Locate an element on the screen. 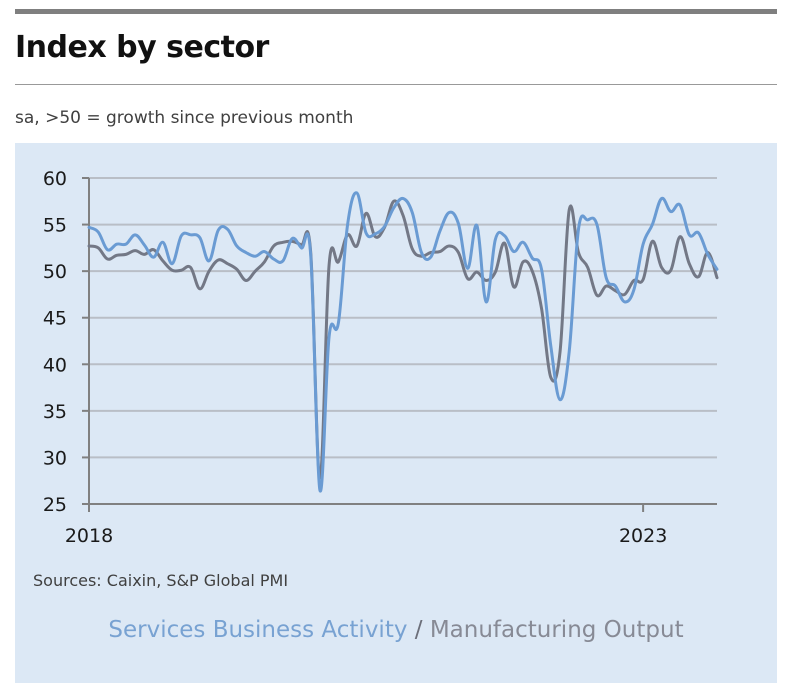 This screenshot has width=789, height=691. chart-subtitle: sa, >50 = growth since previous month is located at coordinates (184, 118).